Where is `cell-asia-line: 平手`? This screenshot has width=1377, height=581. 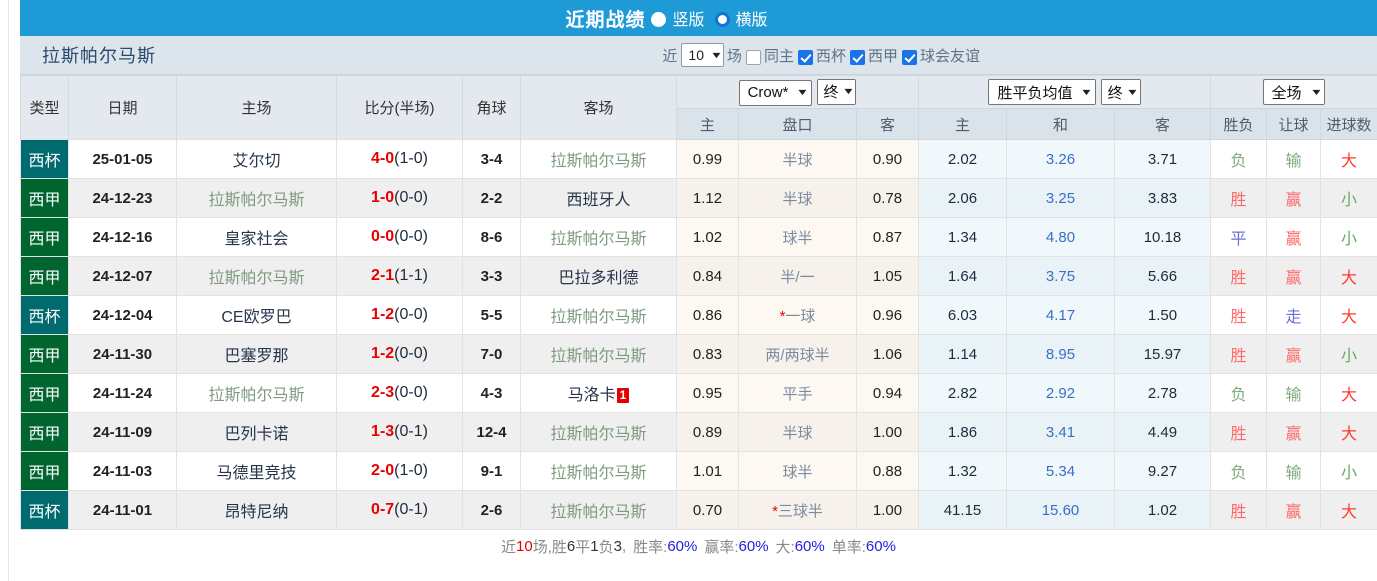
cell-asia-line: 平手 is located at coordinates (797, 393).